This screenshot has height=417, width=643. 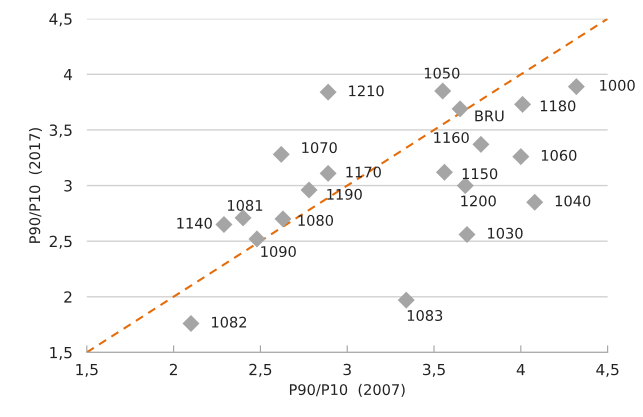 I want to click on annotation: 1083, so click(x=425, y=315).